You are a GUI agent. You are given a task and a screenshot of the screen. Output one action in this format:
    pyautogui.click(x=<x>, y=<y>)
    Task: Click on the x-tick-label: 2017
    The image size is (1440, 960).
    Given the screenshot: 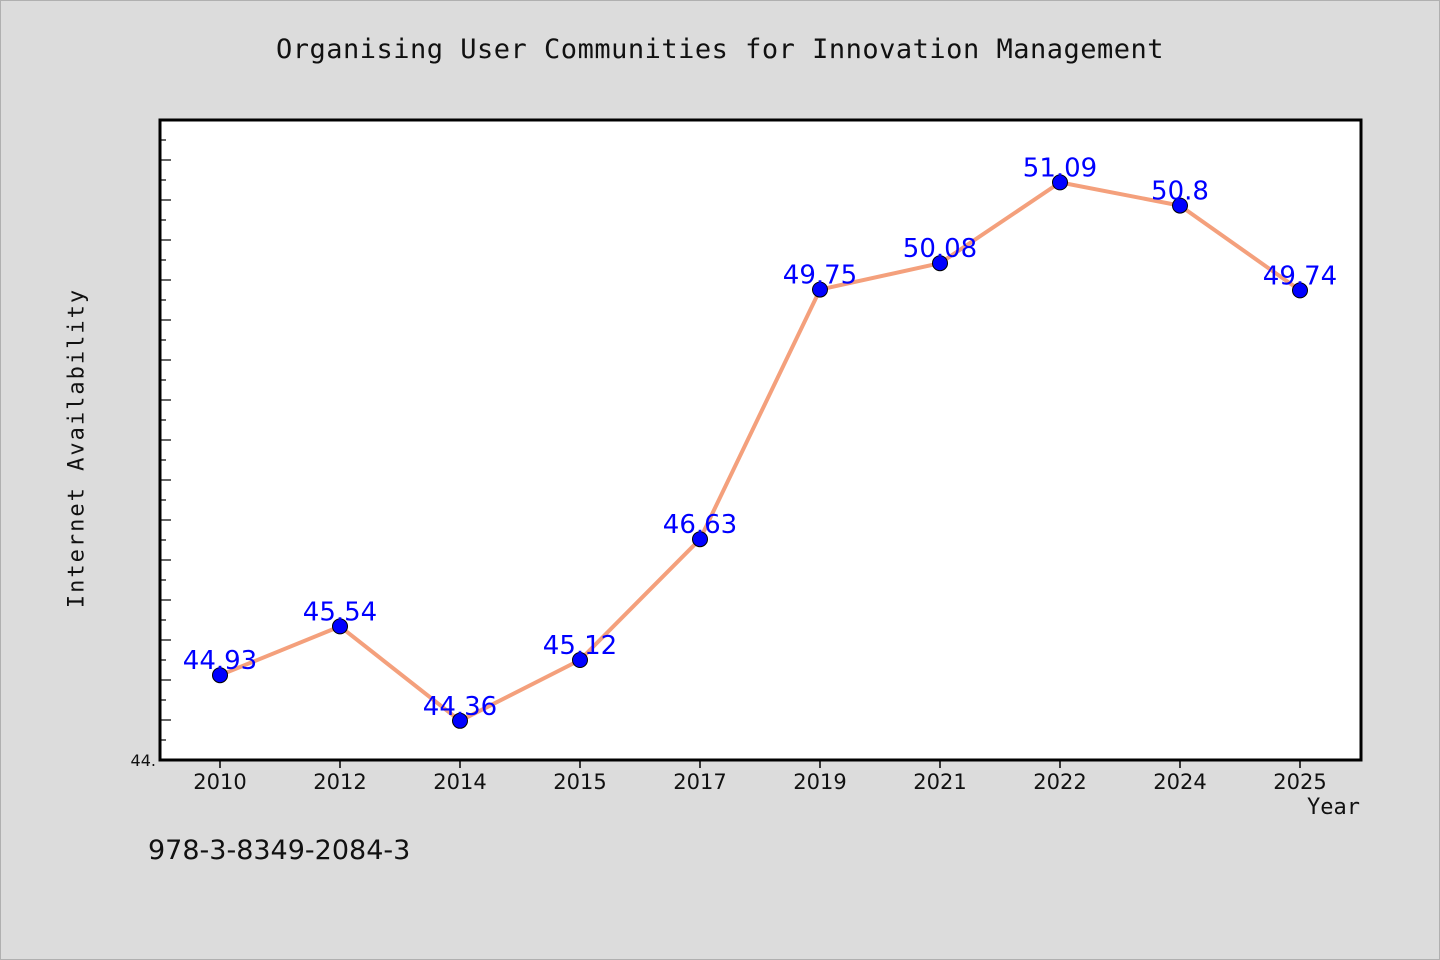 What is the action you would take?
    pyautogui.click(x=699, y=782)
    